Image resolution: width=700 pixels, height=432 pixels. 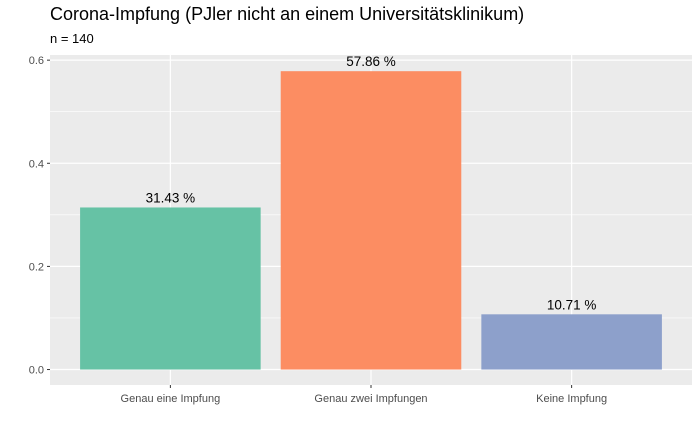 I want to click on chart-subtitle: n = 140, so click(x=72, y=38).